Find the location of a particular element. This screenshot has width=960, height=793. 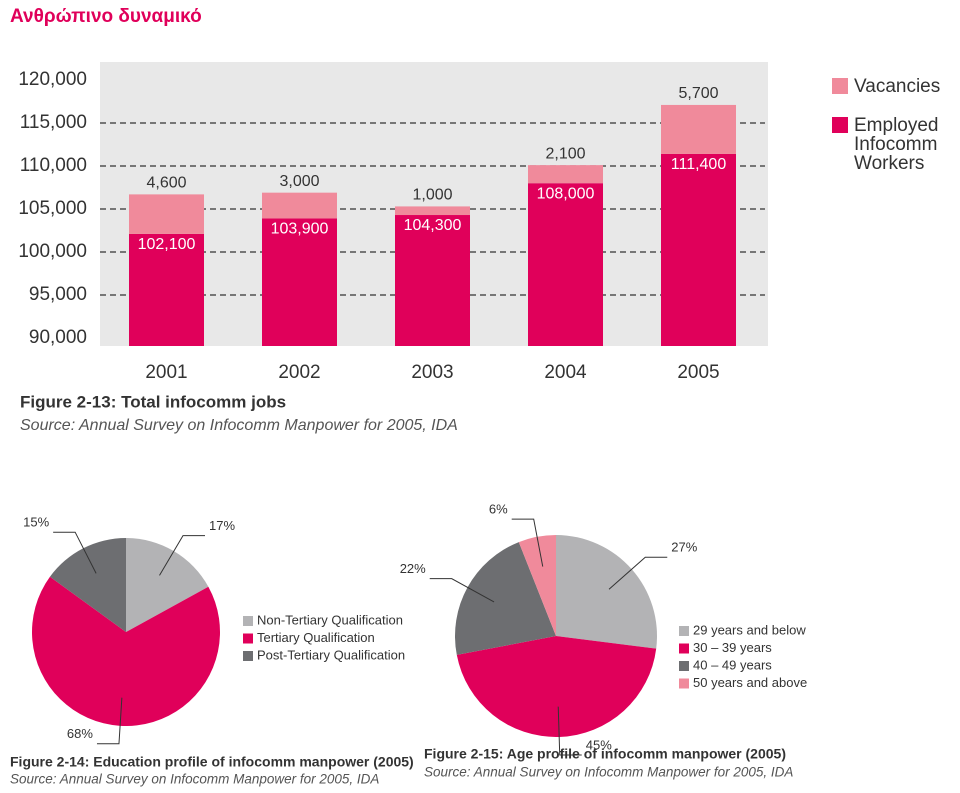

legend-label: Vacancies is located at coordinates (897, 87).